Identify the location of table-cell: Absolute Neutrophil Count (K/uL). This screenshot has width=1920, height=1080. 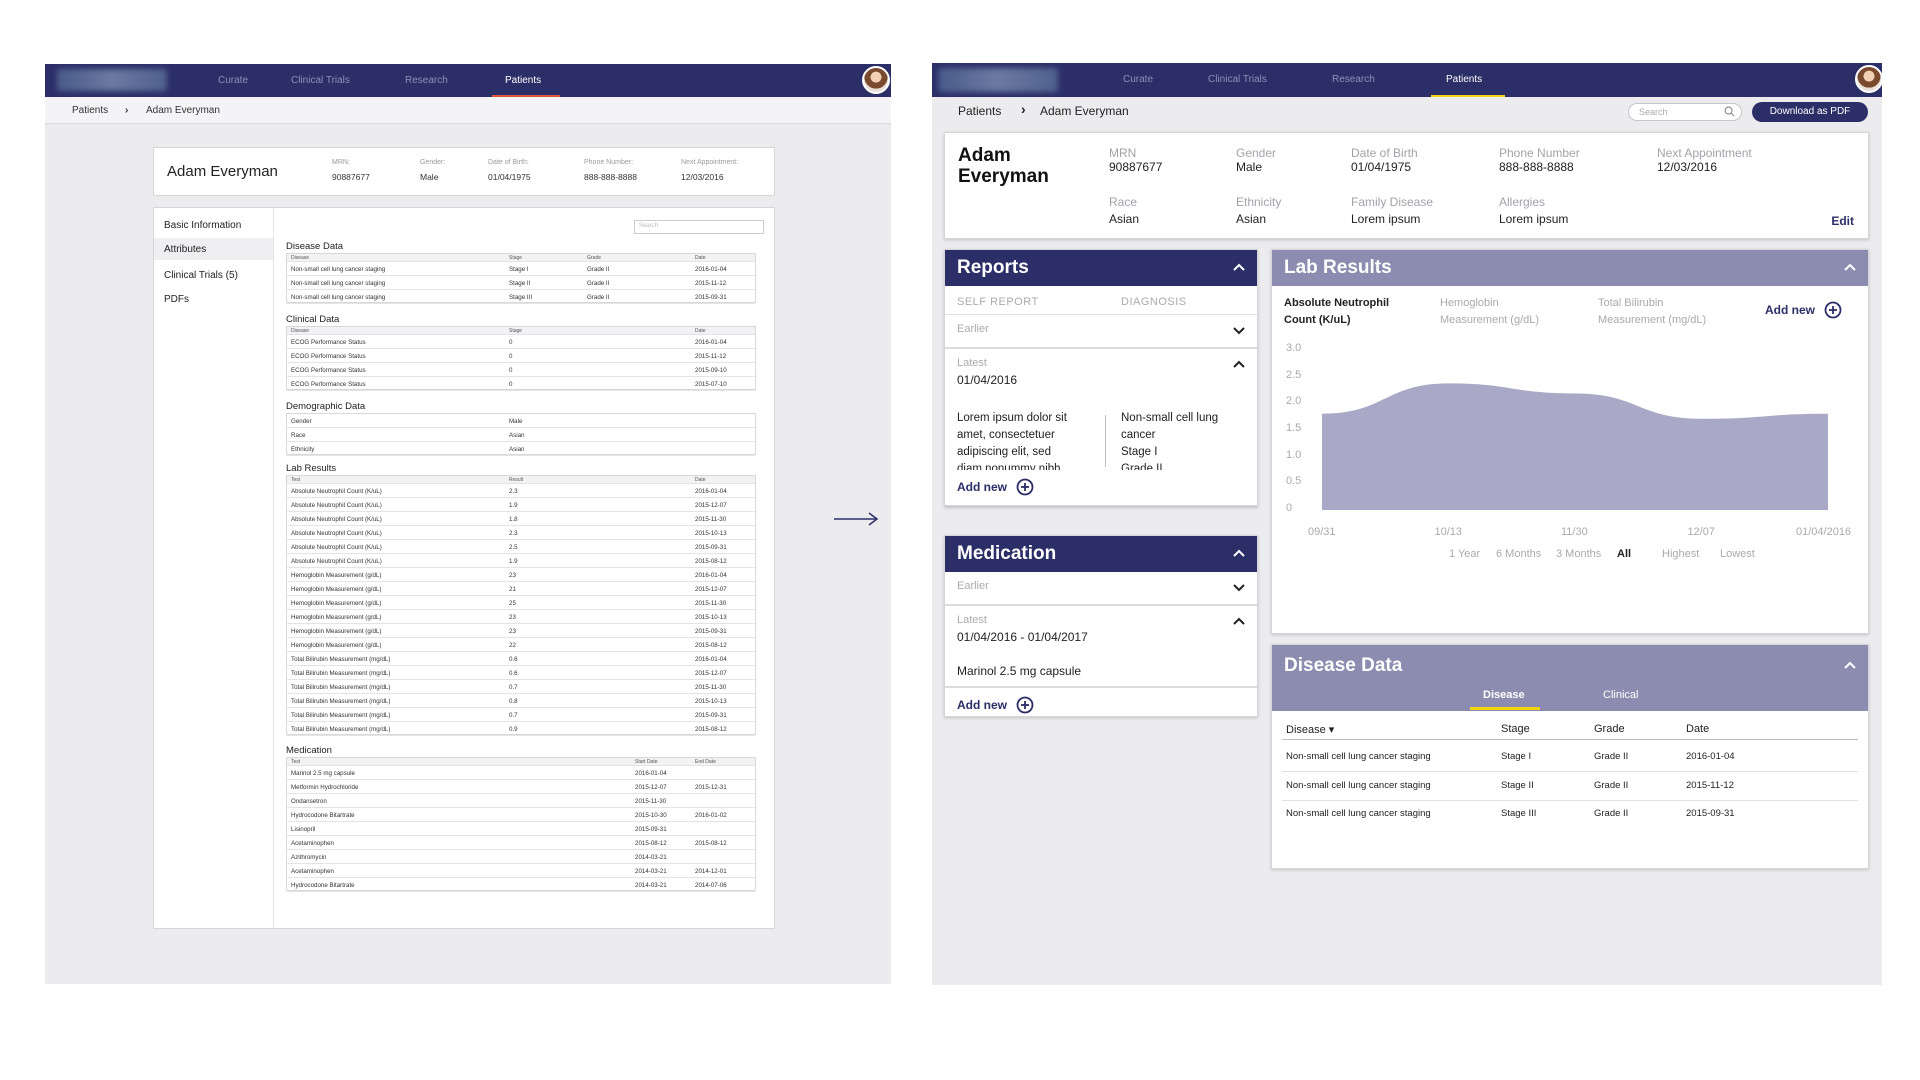
(336, 561).